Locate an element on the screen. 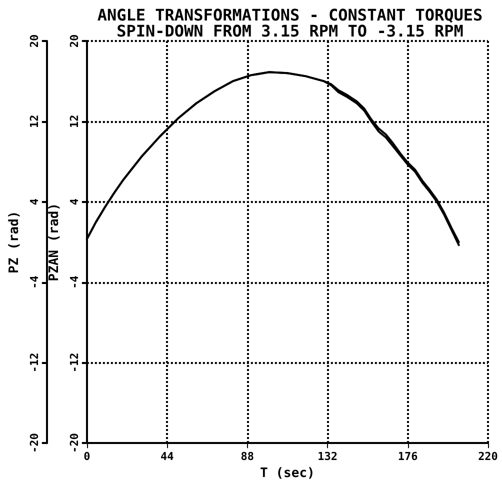  x-tick-label: 132 is located at coordinates (328, 457).